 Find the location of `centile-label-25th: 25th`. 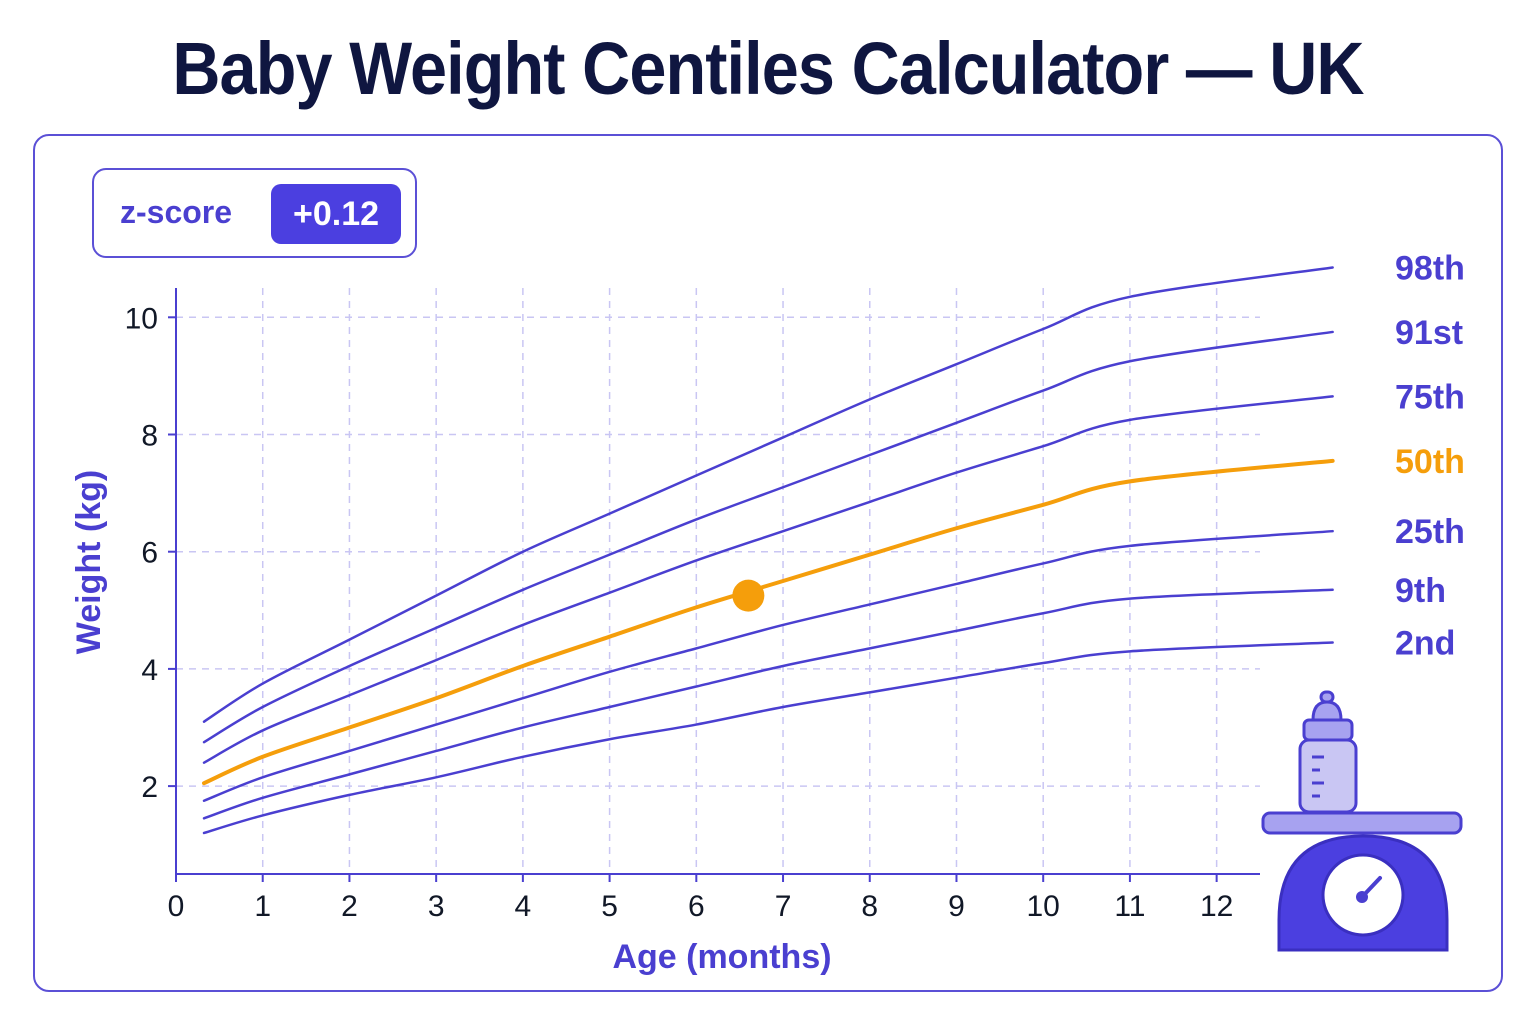

centile-label-25th: 25th is located at coordinates (1430, 532).